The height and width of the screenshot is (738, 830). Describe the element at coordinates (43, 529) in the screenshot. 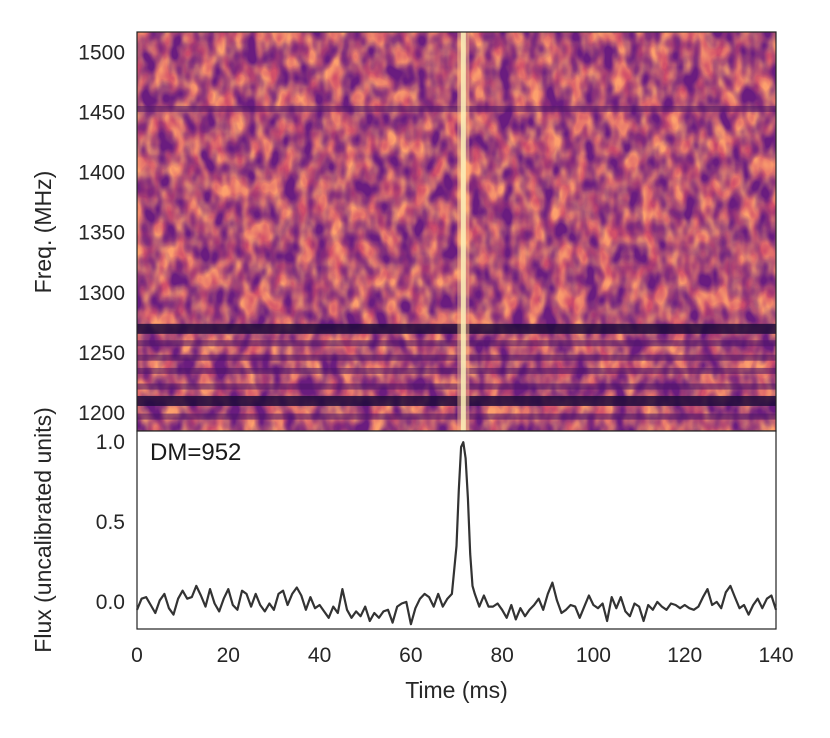

I see `profile-y-axis-label: Flux (uncalibrated units)` at that location.